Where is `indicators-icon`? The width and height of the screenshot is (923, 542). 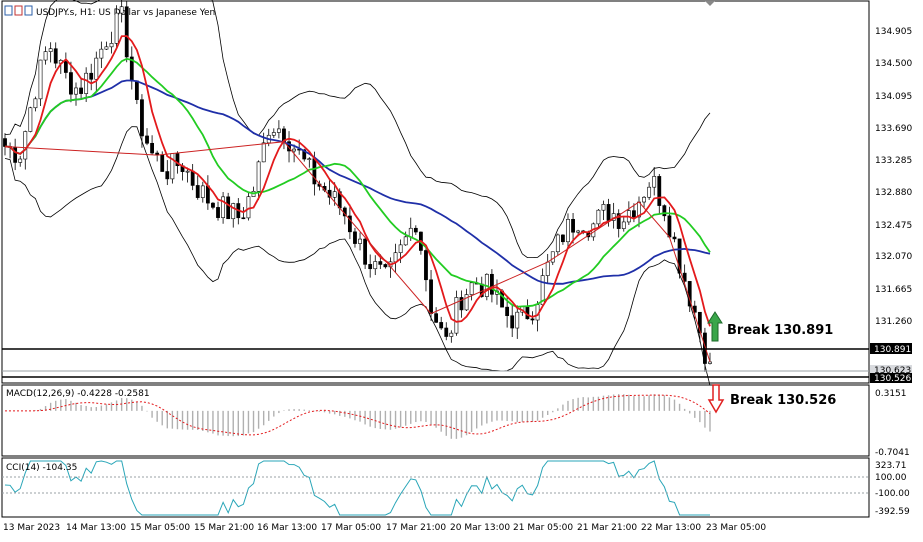 indicators-icon is located at coordinates (18, 10).